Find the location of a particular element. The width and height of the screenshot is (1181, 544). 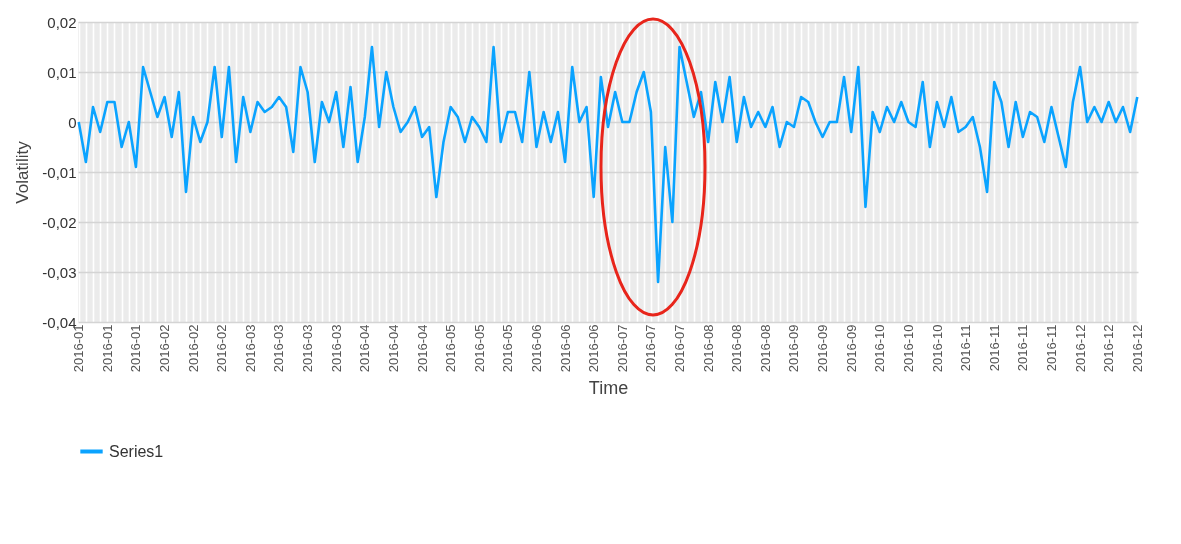

y-tick-label: 0 is located at coordinates (72, 122).